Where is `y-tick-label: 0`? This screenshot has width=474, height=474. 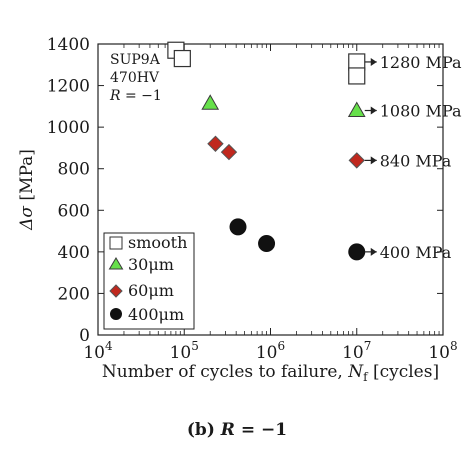
y-tick-label: 0 is located at coordinates (84, 336).